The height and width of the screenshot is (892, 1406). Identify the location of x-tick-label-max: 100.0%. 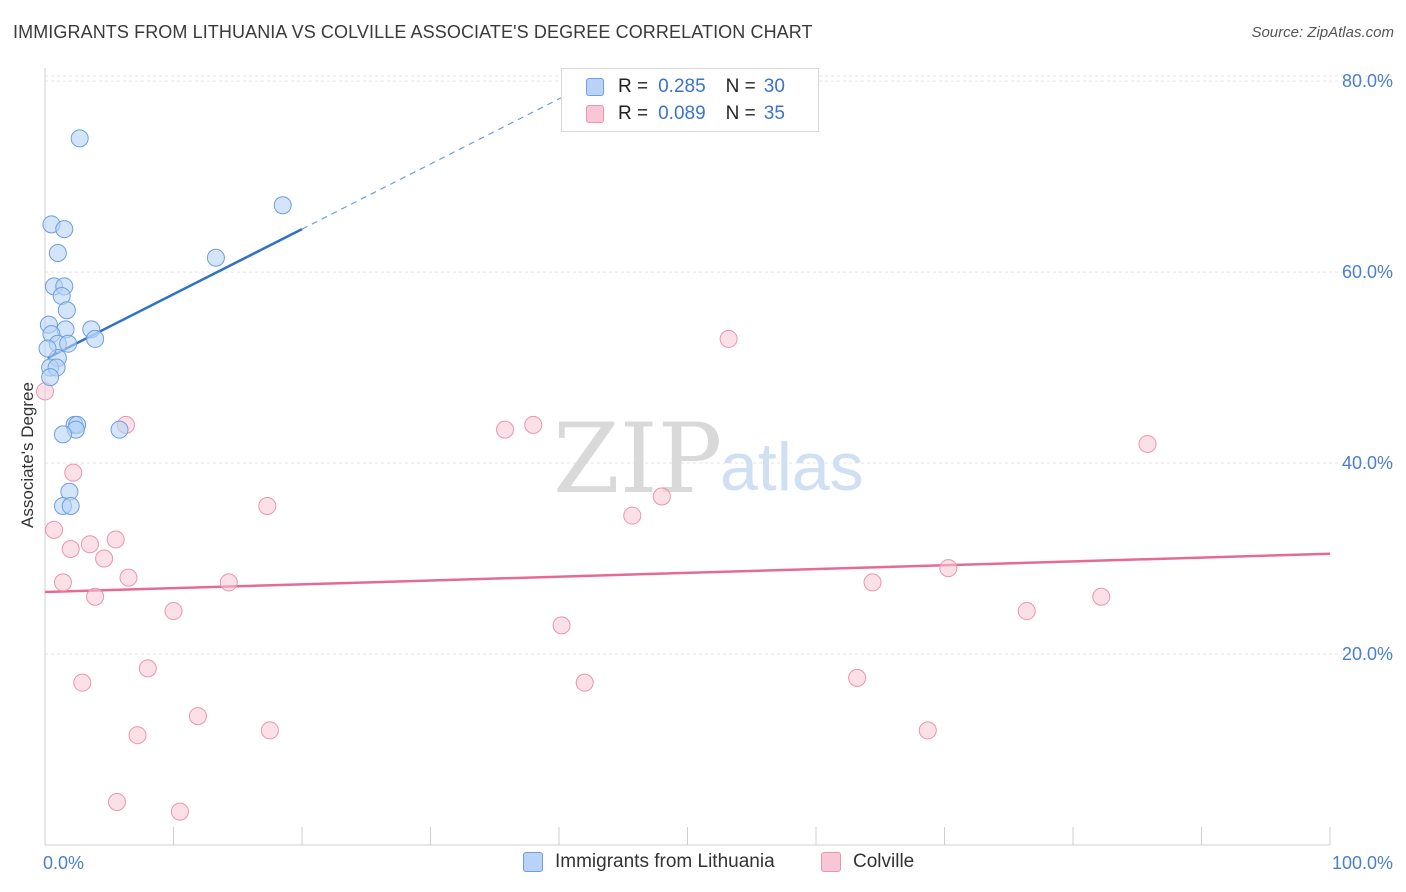
(1362, 863).